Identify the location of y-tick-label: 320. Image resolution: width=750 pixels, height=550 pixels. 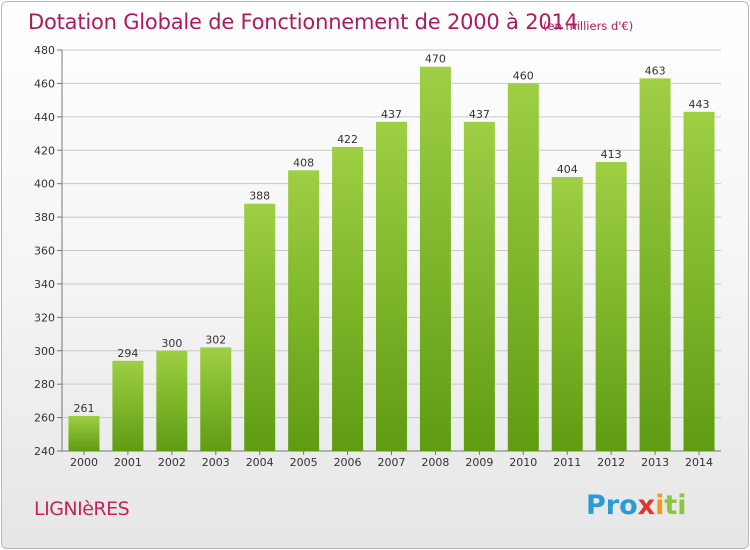
(44, 317).